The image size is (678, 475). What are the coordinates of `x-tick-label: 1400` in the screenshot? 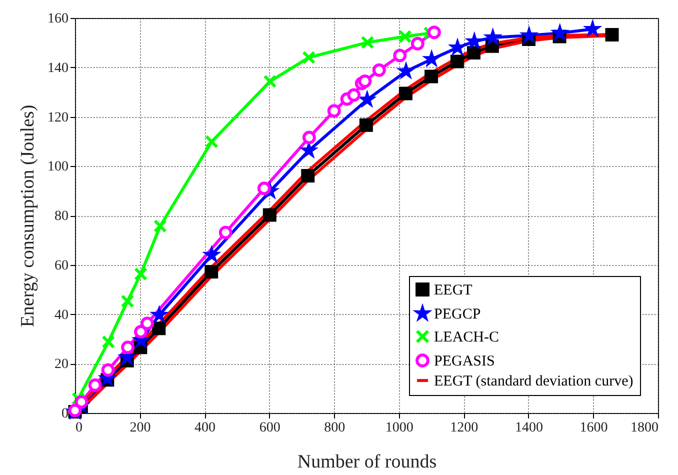 It's located at (528, 428).